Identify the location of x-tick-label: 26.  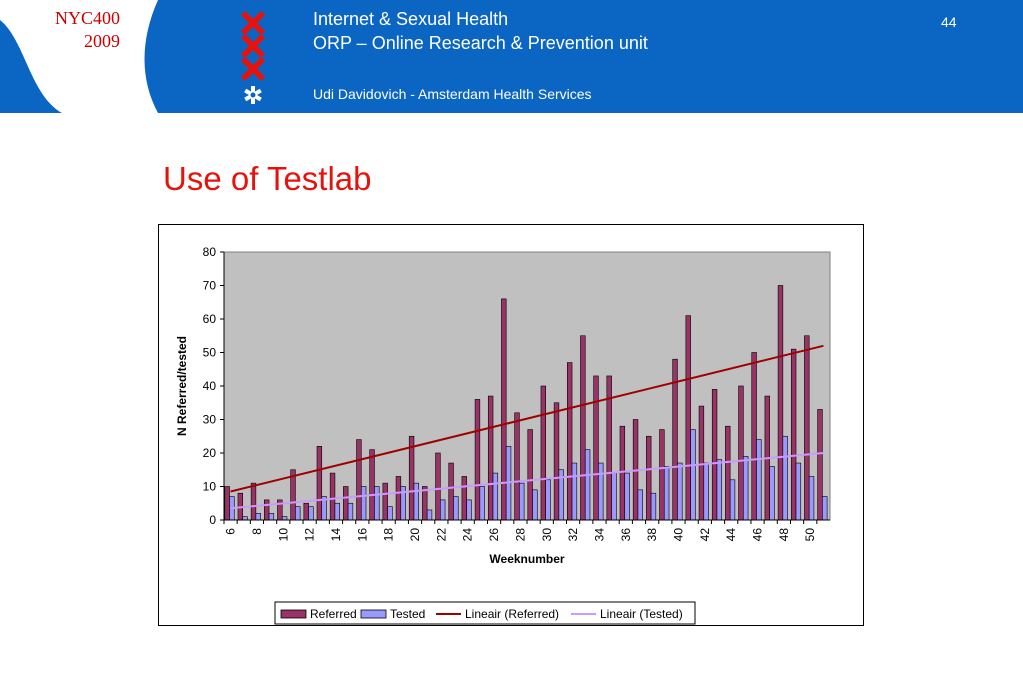
(494, 535).